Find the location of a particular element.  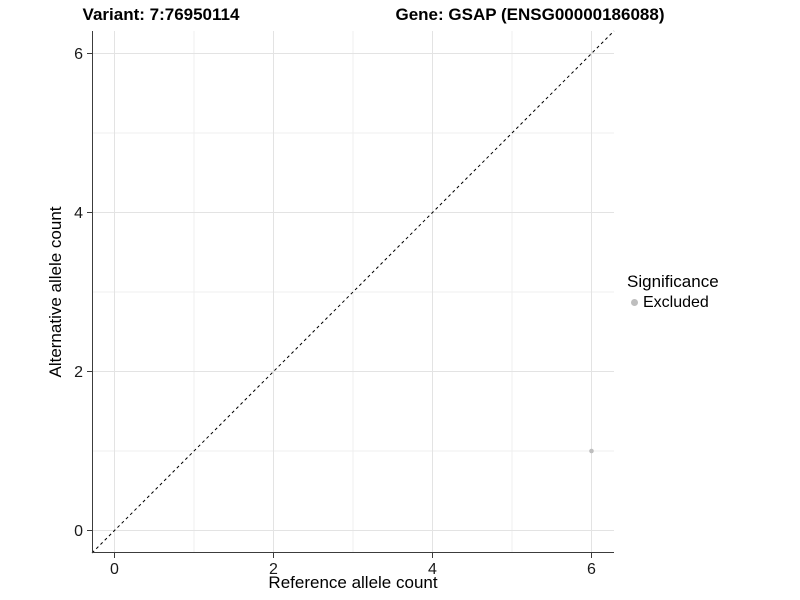

plot-title-variant: Variant: 7:76950114 is located at coordinates (161, 14).